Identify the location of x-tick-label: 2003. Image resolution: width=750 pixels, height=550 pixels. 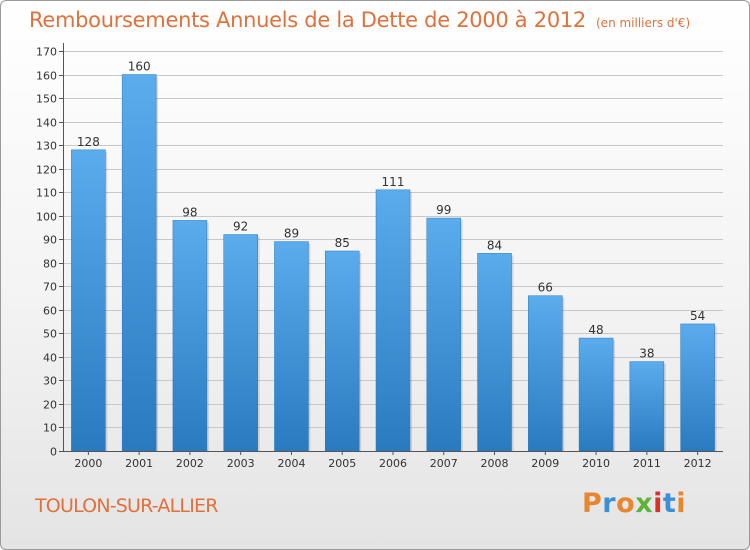
(241, 463).